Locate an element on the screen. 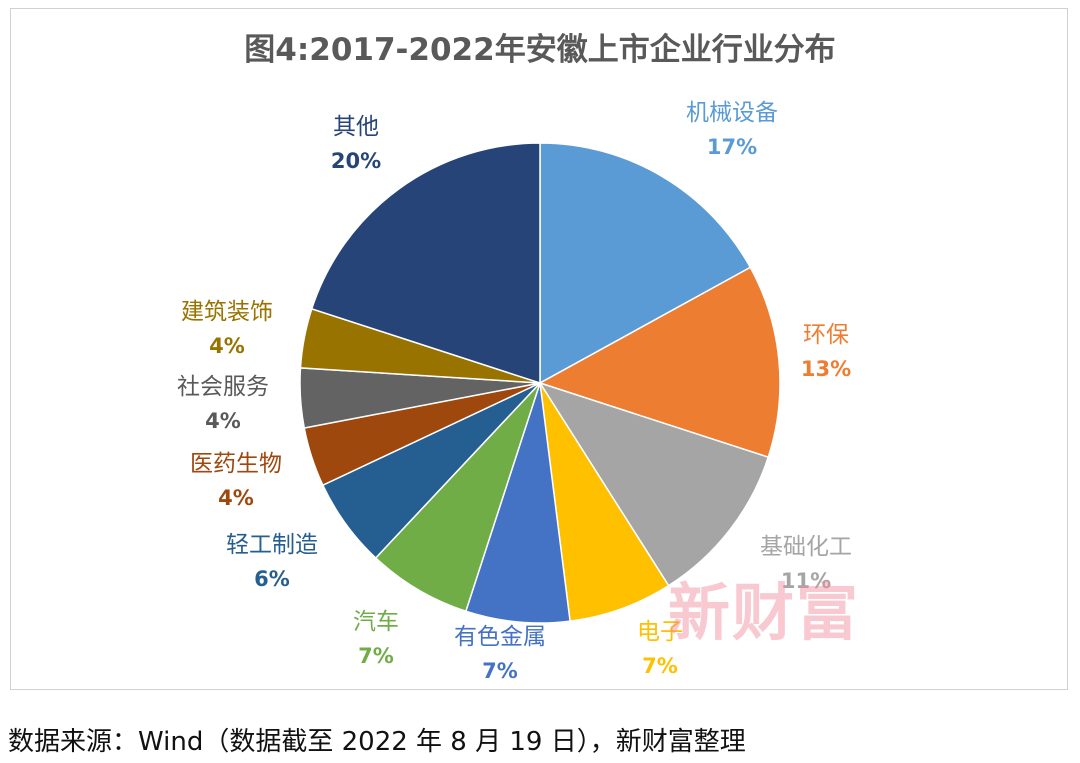 The image size is (1080, 763). watermark-logo: 新财富 is located at coordinates (764, 612).